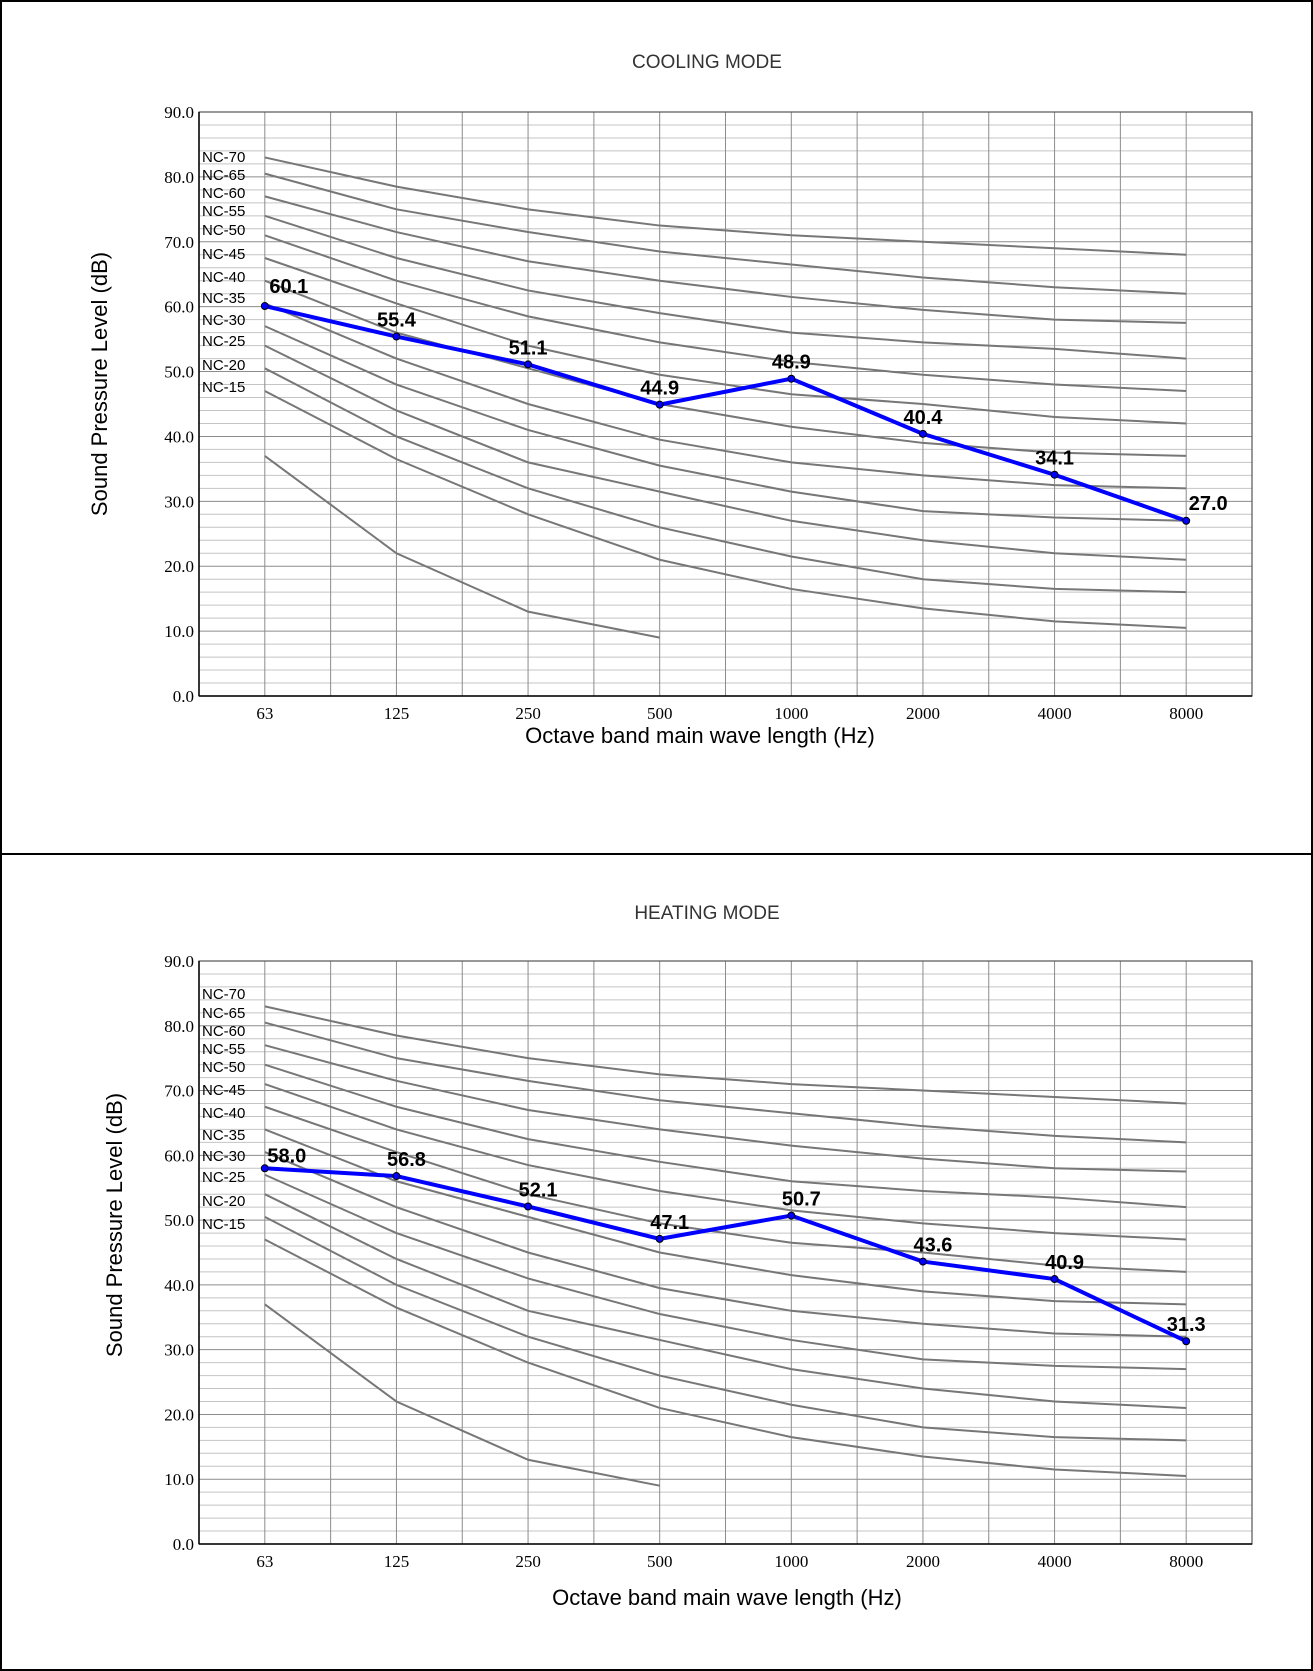  Describe the element at coordinates (932, 1246) in the screenshot. I see `data-label: 43.6` at that location.